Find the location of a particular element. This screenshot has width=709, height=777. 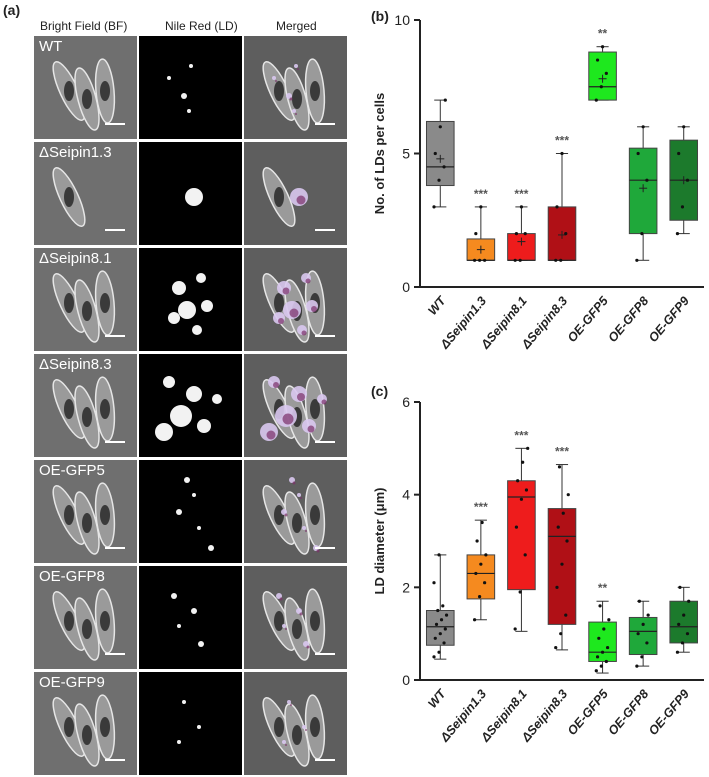

micrograph-bf-oe-gfp9: OE-GFP9 is located at coordinates (85, 723).